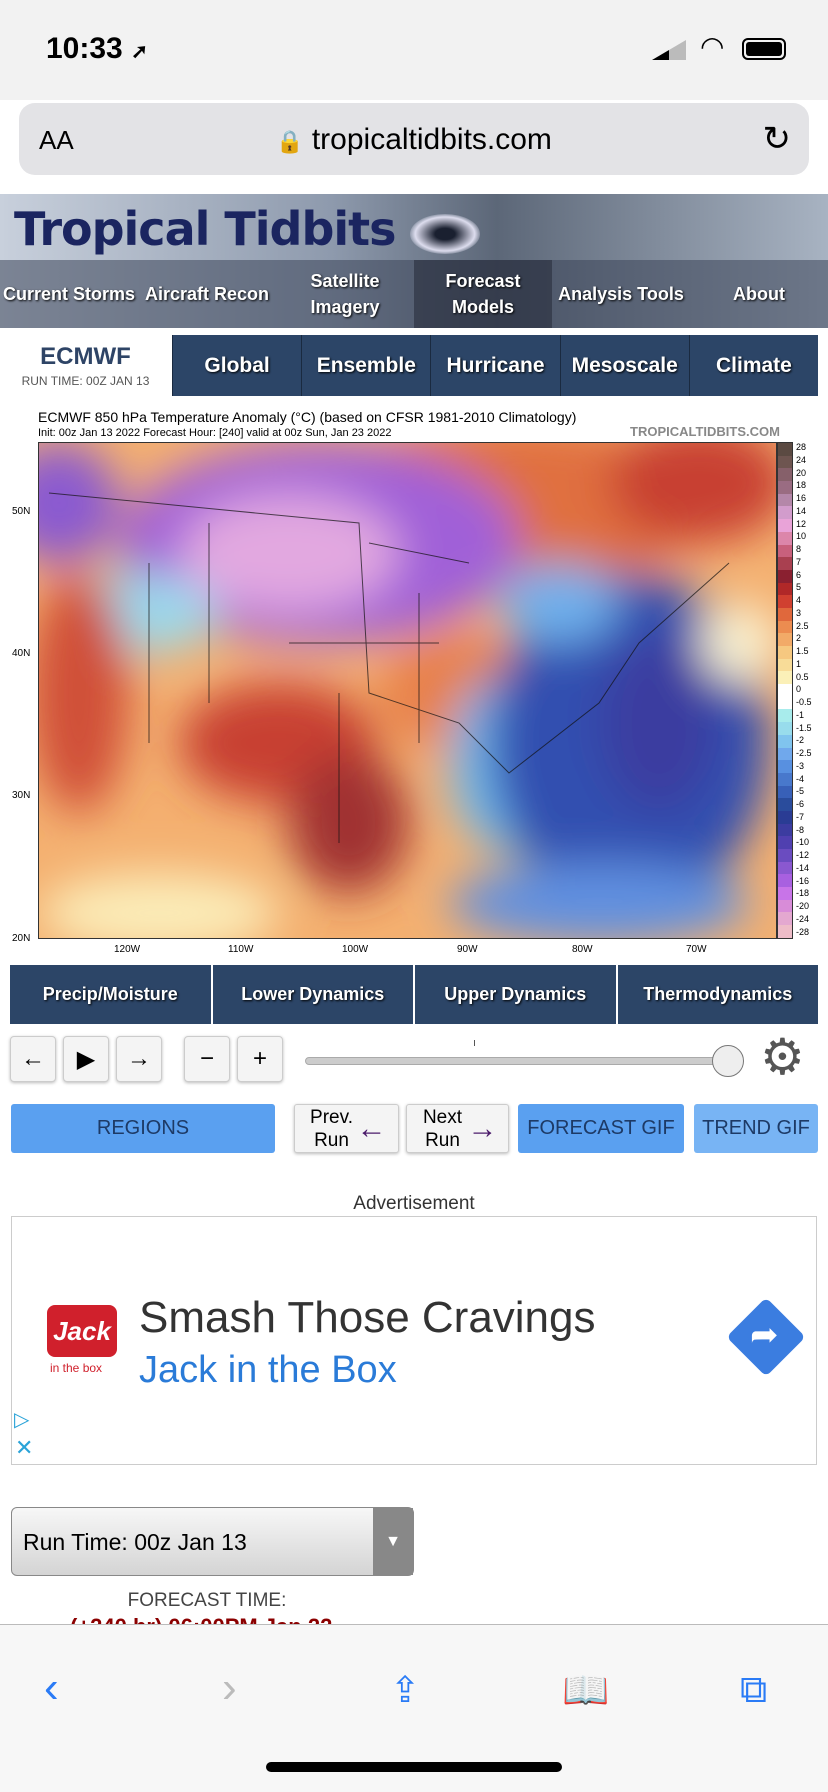  I want to click on adchoices-icon: ▷, so click(22, 1420).